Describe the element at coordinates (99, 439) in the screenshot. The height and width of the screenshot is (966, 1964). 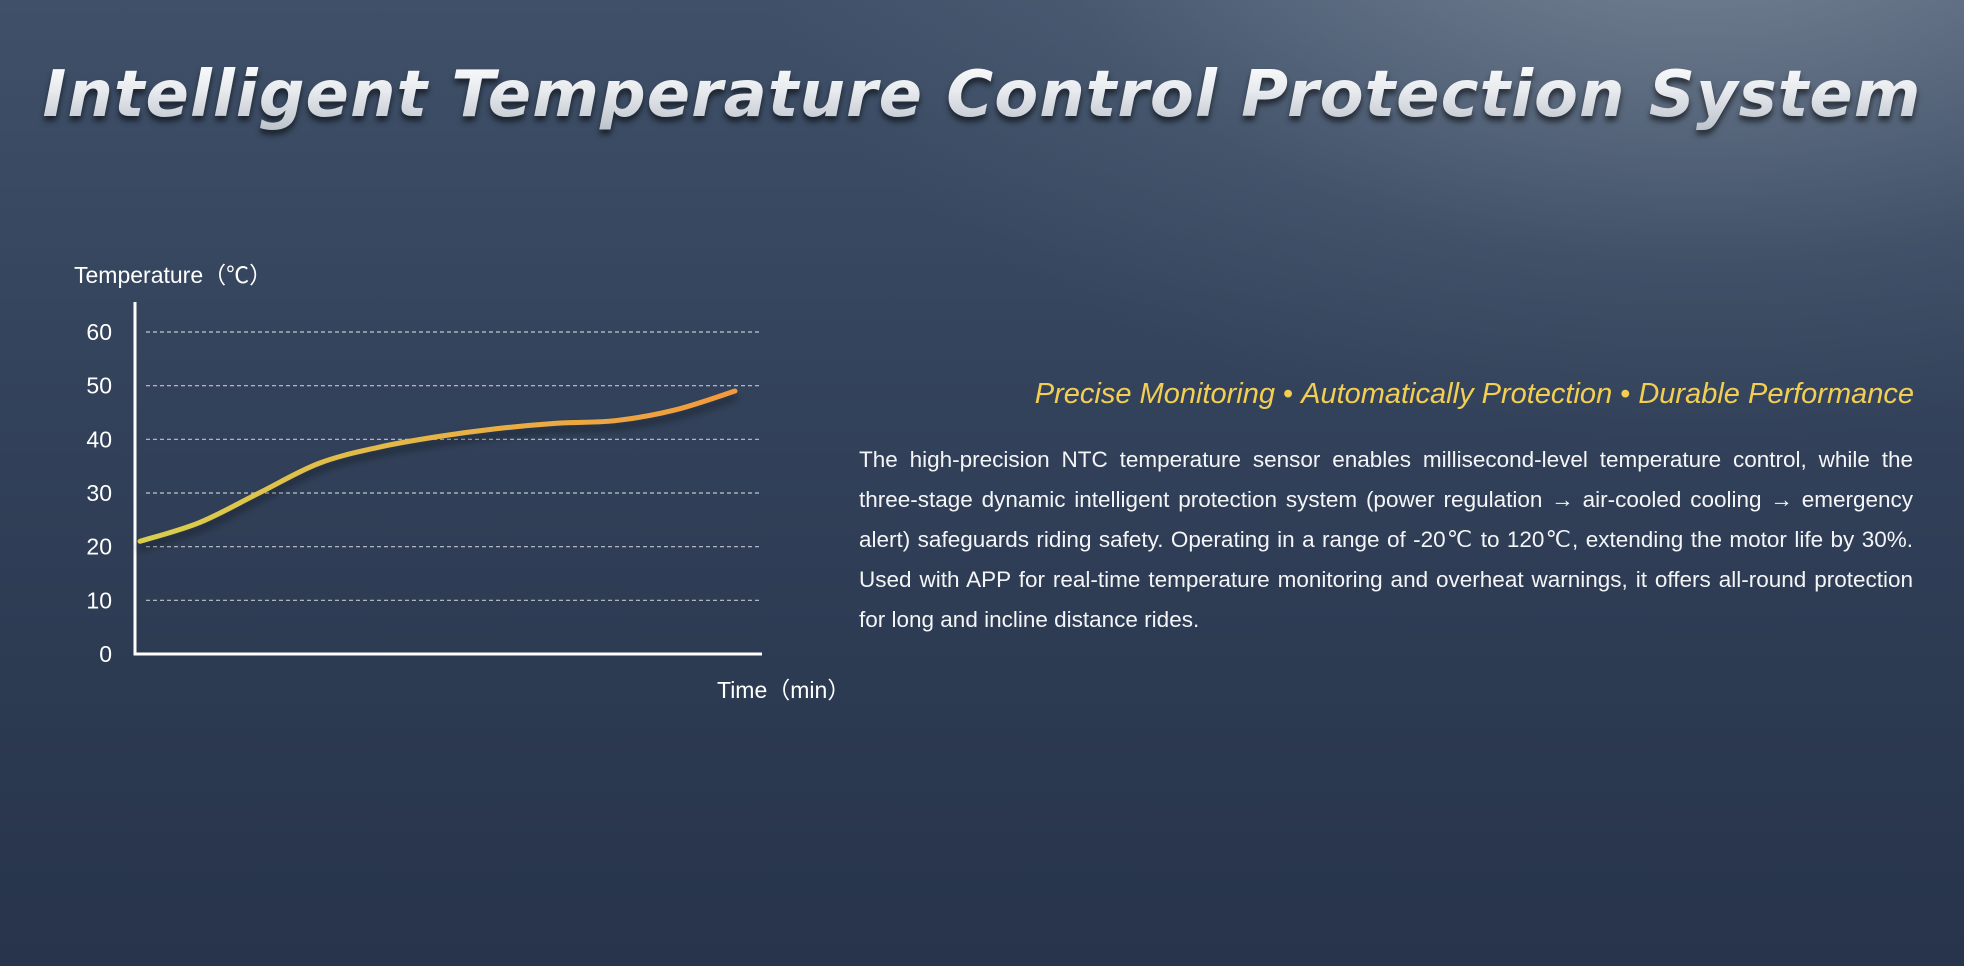
I see `y-tick-label: 40` at that location.